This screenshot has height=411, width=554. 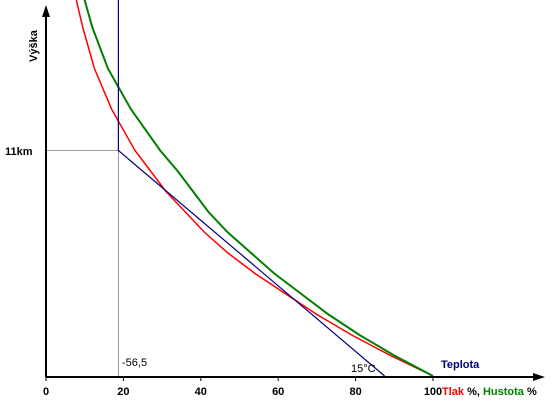 I want to click on x-tick-label: 100, so click(x=433, y=392).